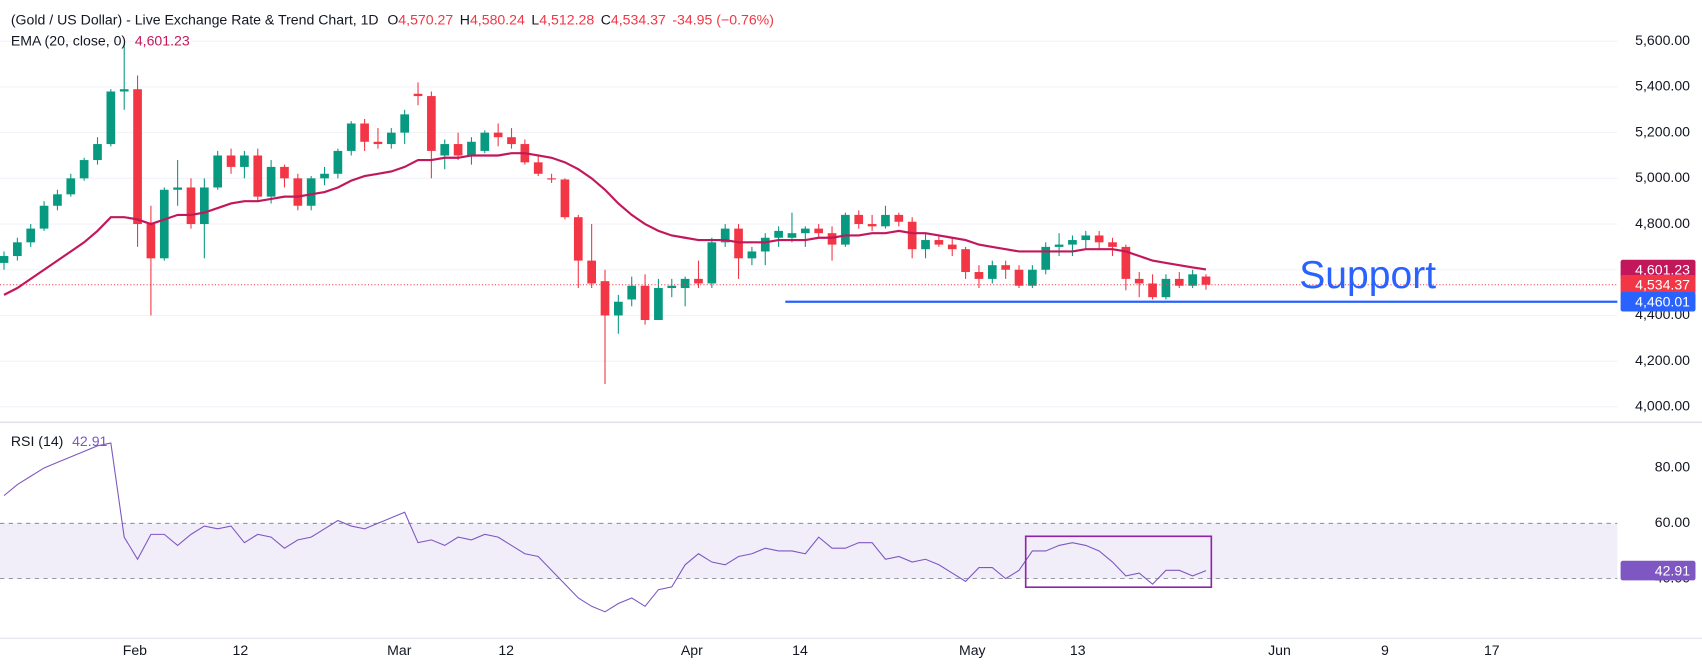 Image resolution: width=1702 pixels, height=671 pixels. I want to click on x-tick-label: 9, so click(1385, 650).